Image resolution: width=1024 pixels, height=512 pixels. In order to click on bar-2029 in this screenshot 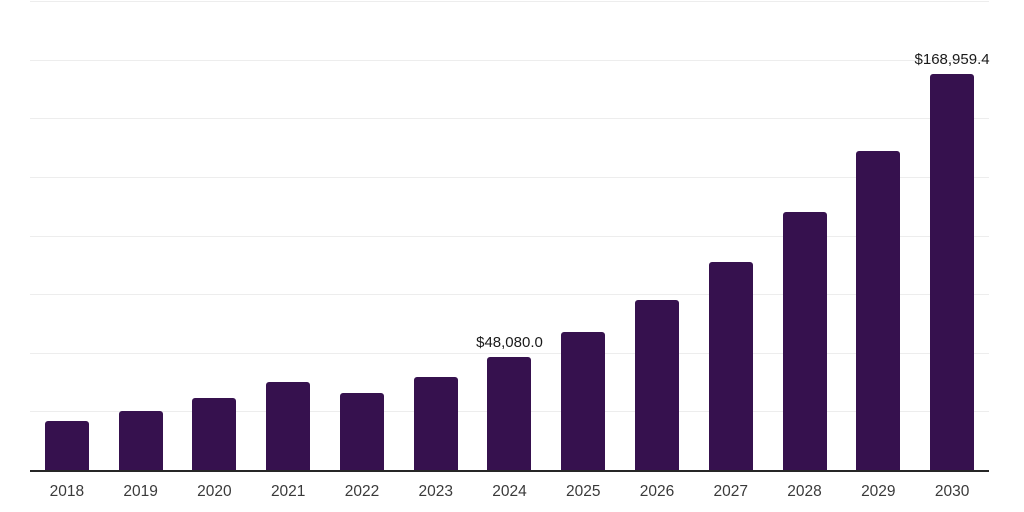, I will do `click(878, 310)`.